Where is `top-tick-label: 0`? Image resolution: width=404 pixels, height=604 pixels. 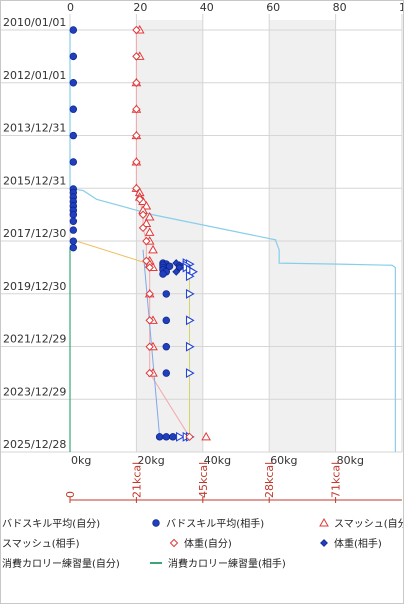 top-tick-label: 0 is located at coordinates (70, 7).